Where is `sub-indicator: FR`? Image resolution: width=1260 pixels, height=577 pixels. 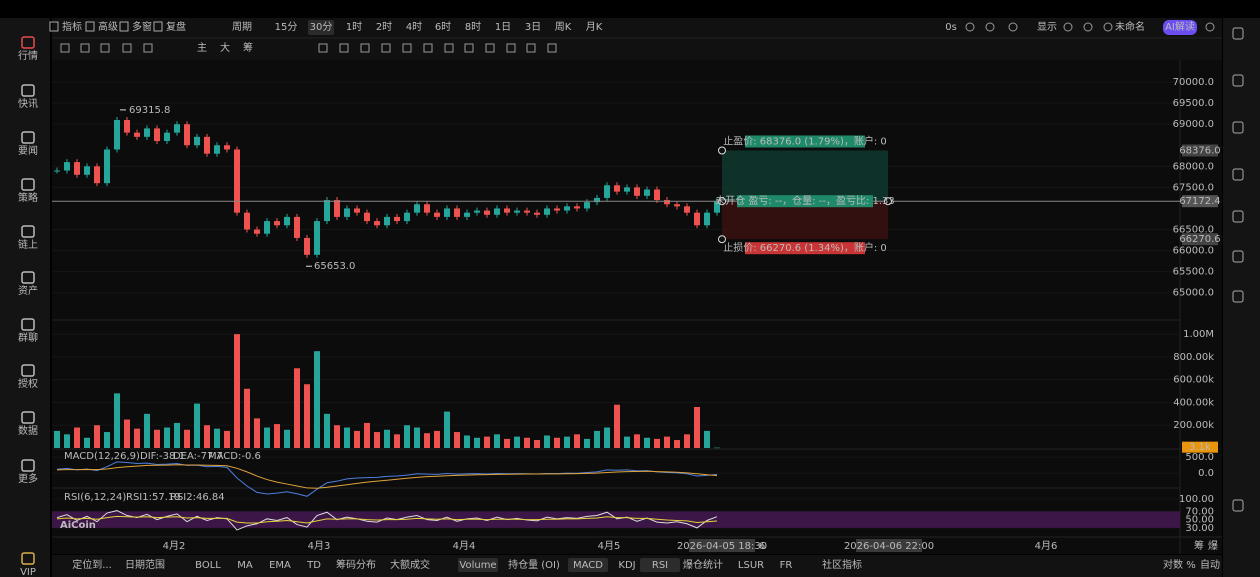 sub-indicator: FR is located at coordinates (786, 565).